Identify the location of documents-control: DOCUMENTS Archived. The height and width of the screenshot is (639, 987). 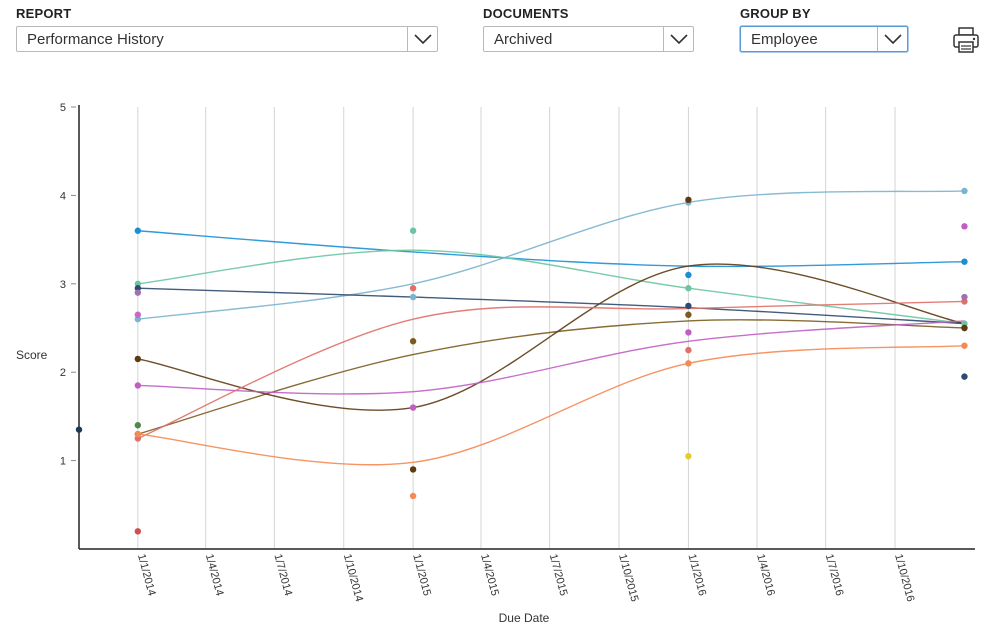
(588, 29).